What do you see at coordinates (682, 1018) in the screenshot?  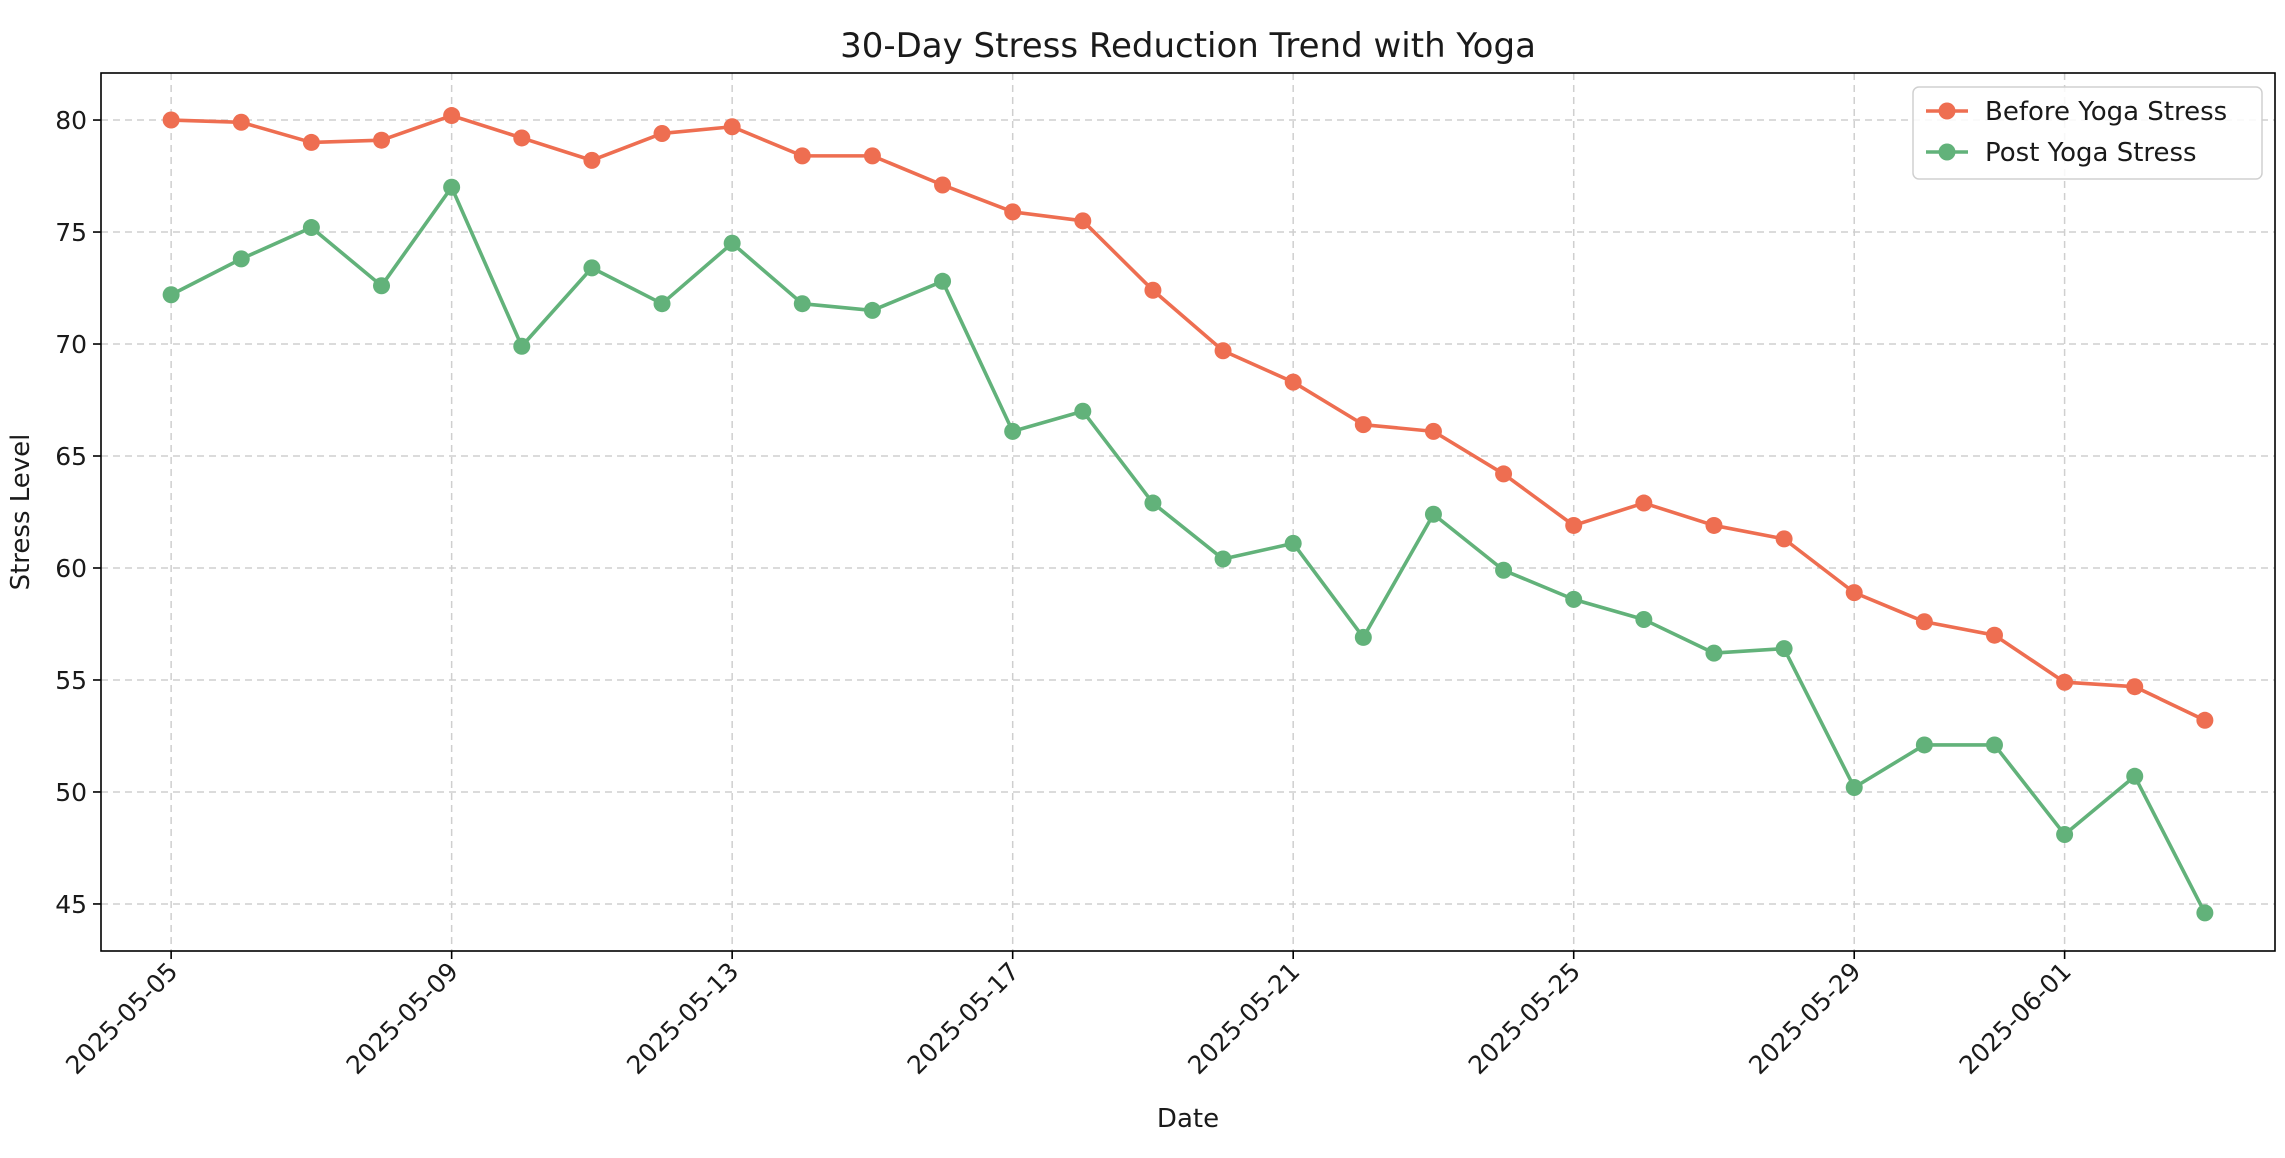 I see `x-tick-label: 2025-05-13` at bounding box center [682, 1018].